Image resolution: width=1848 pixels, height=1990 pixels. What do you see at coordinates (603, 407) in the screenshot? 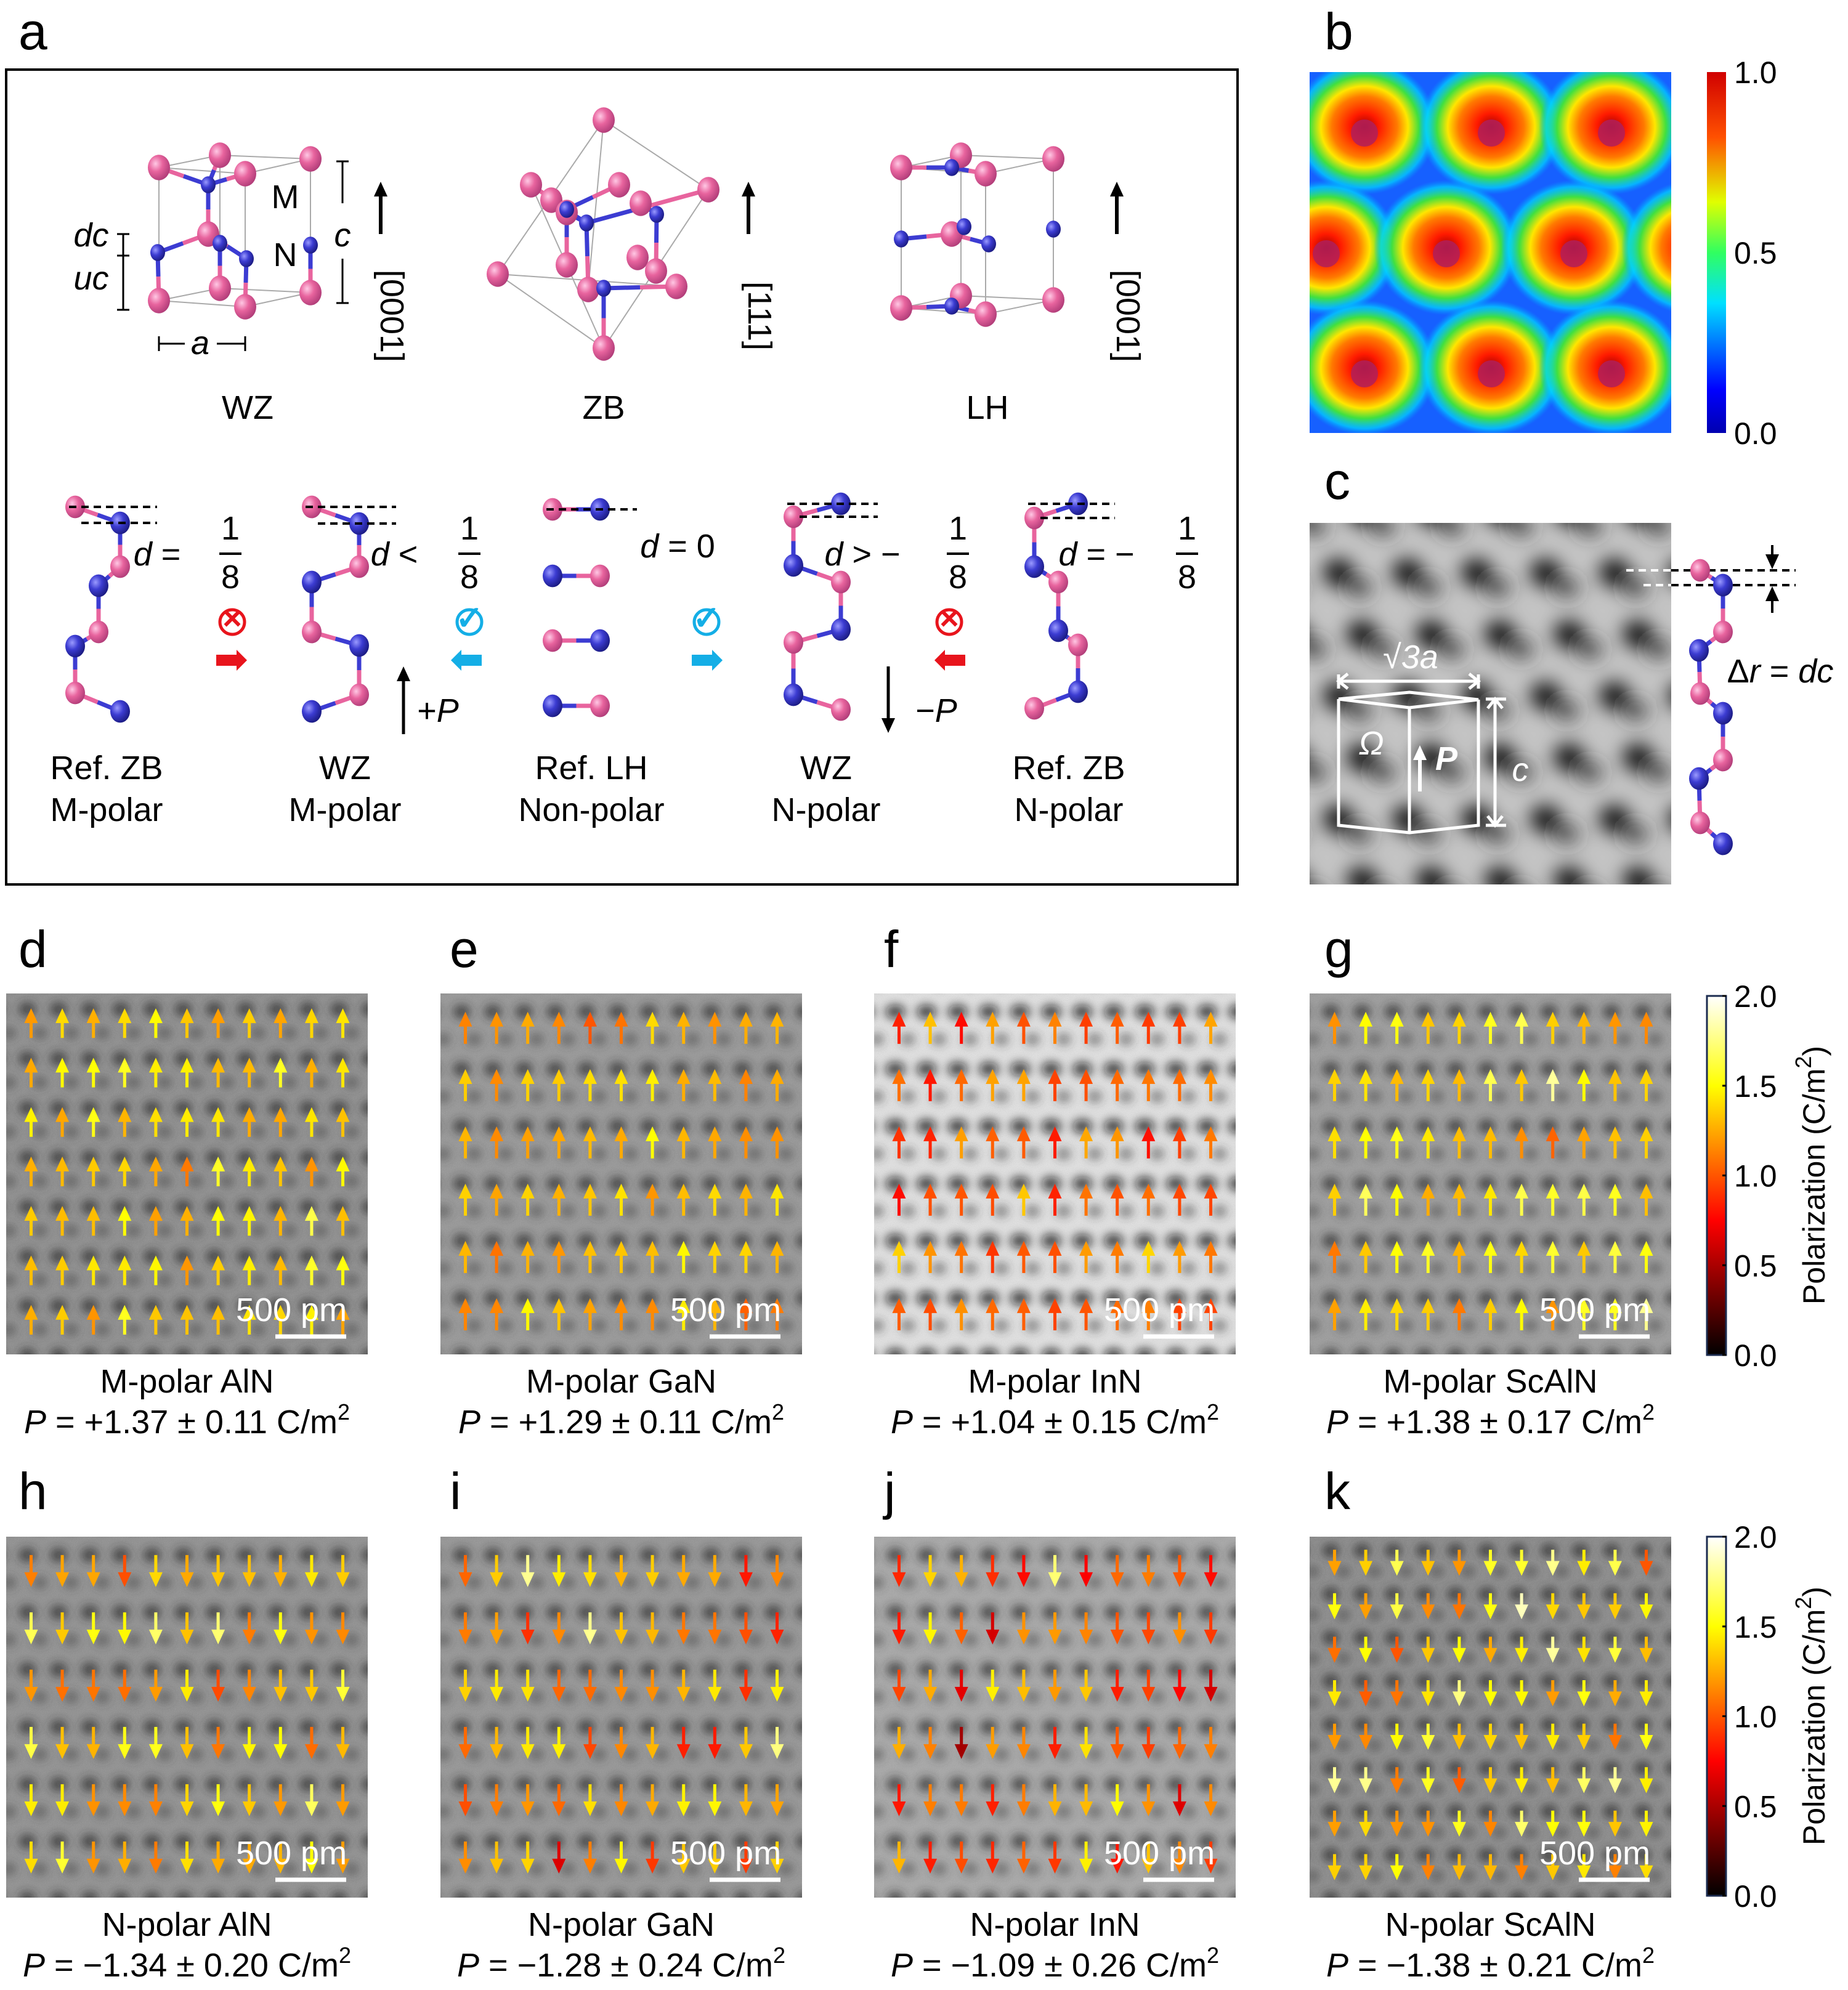
I see `structure-name: ZB` at bounding box center [603, 407].